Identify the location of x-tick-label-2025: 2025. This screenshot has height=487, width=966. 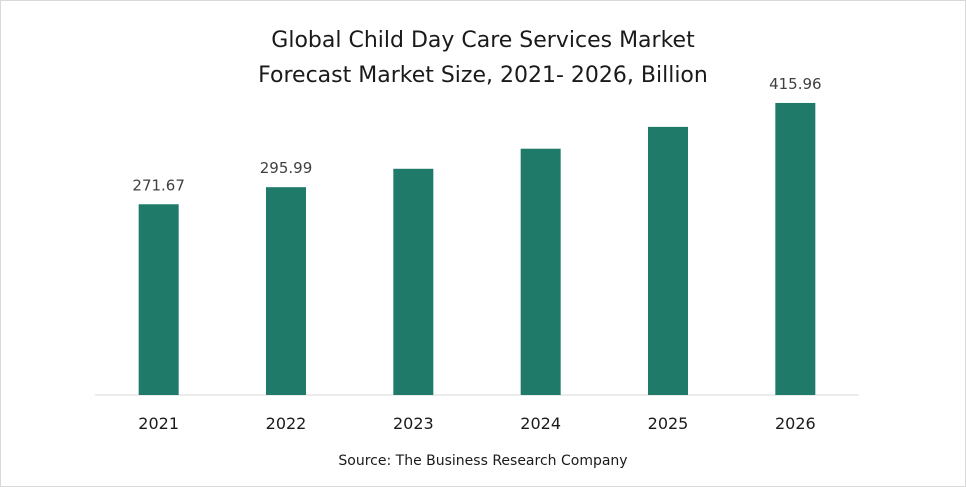
(668, 423).